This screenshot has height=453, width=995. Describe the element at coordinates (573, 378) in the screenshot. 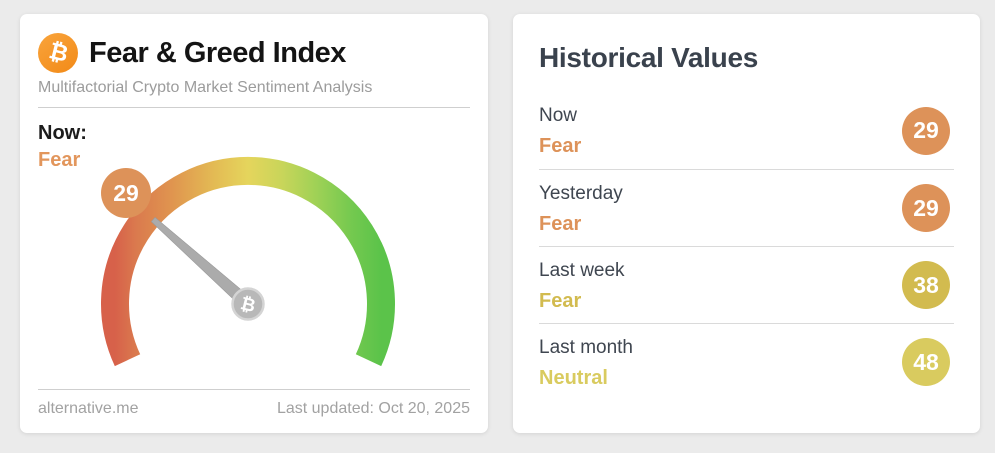

I see `row-classification: Neutral` at that location.